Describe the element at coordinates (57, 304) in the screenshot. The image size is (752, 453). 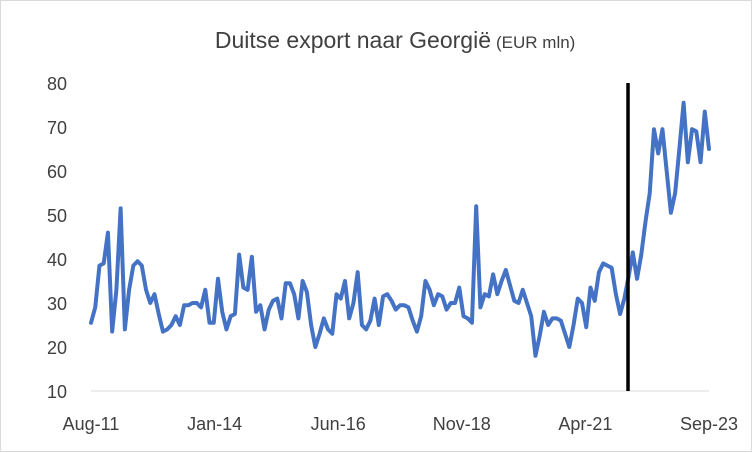
I see `y-tick-label: 30` at that location.